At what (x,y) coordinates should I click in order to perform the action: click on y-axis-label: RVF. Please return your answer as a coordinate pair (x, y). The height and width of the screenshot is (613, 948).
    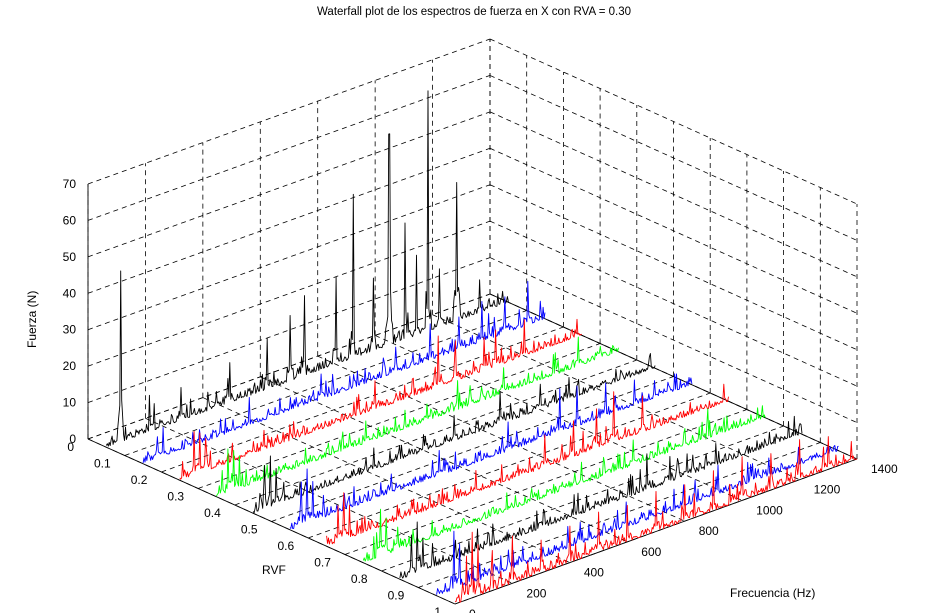
    Looking at the image, I should click on (274, 570).